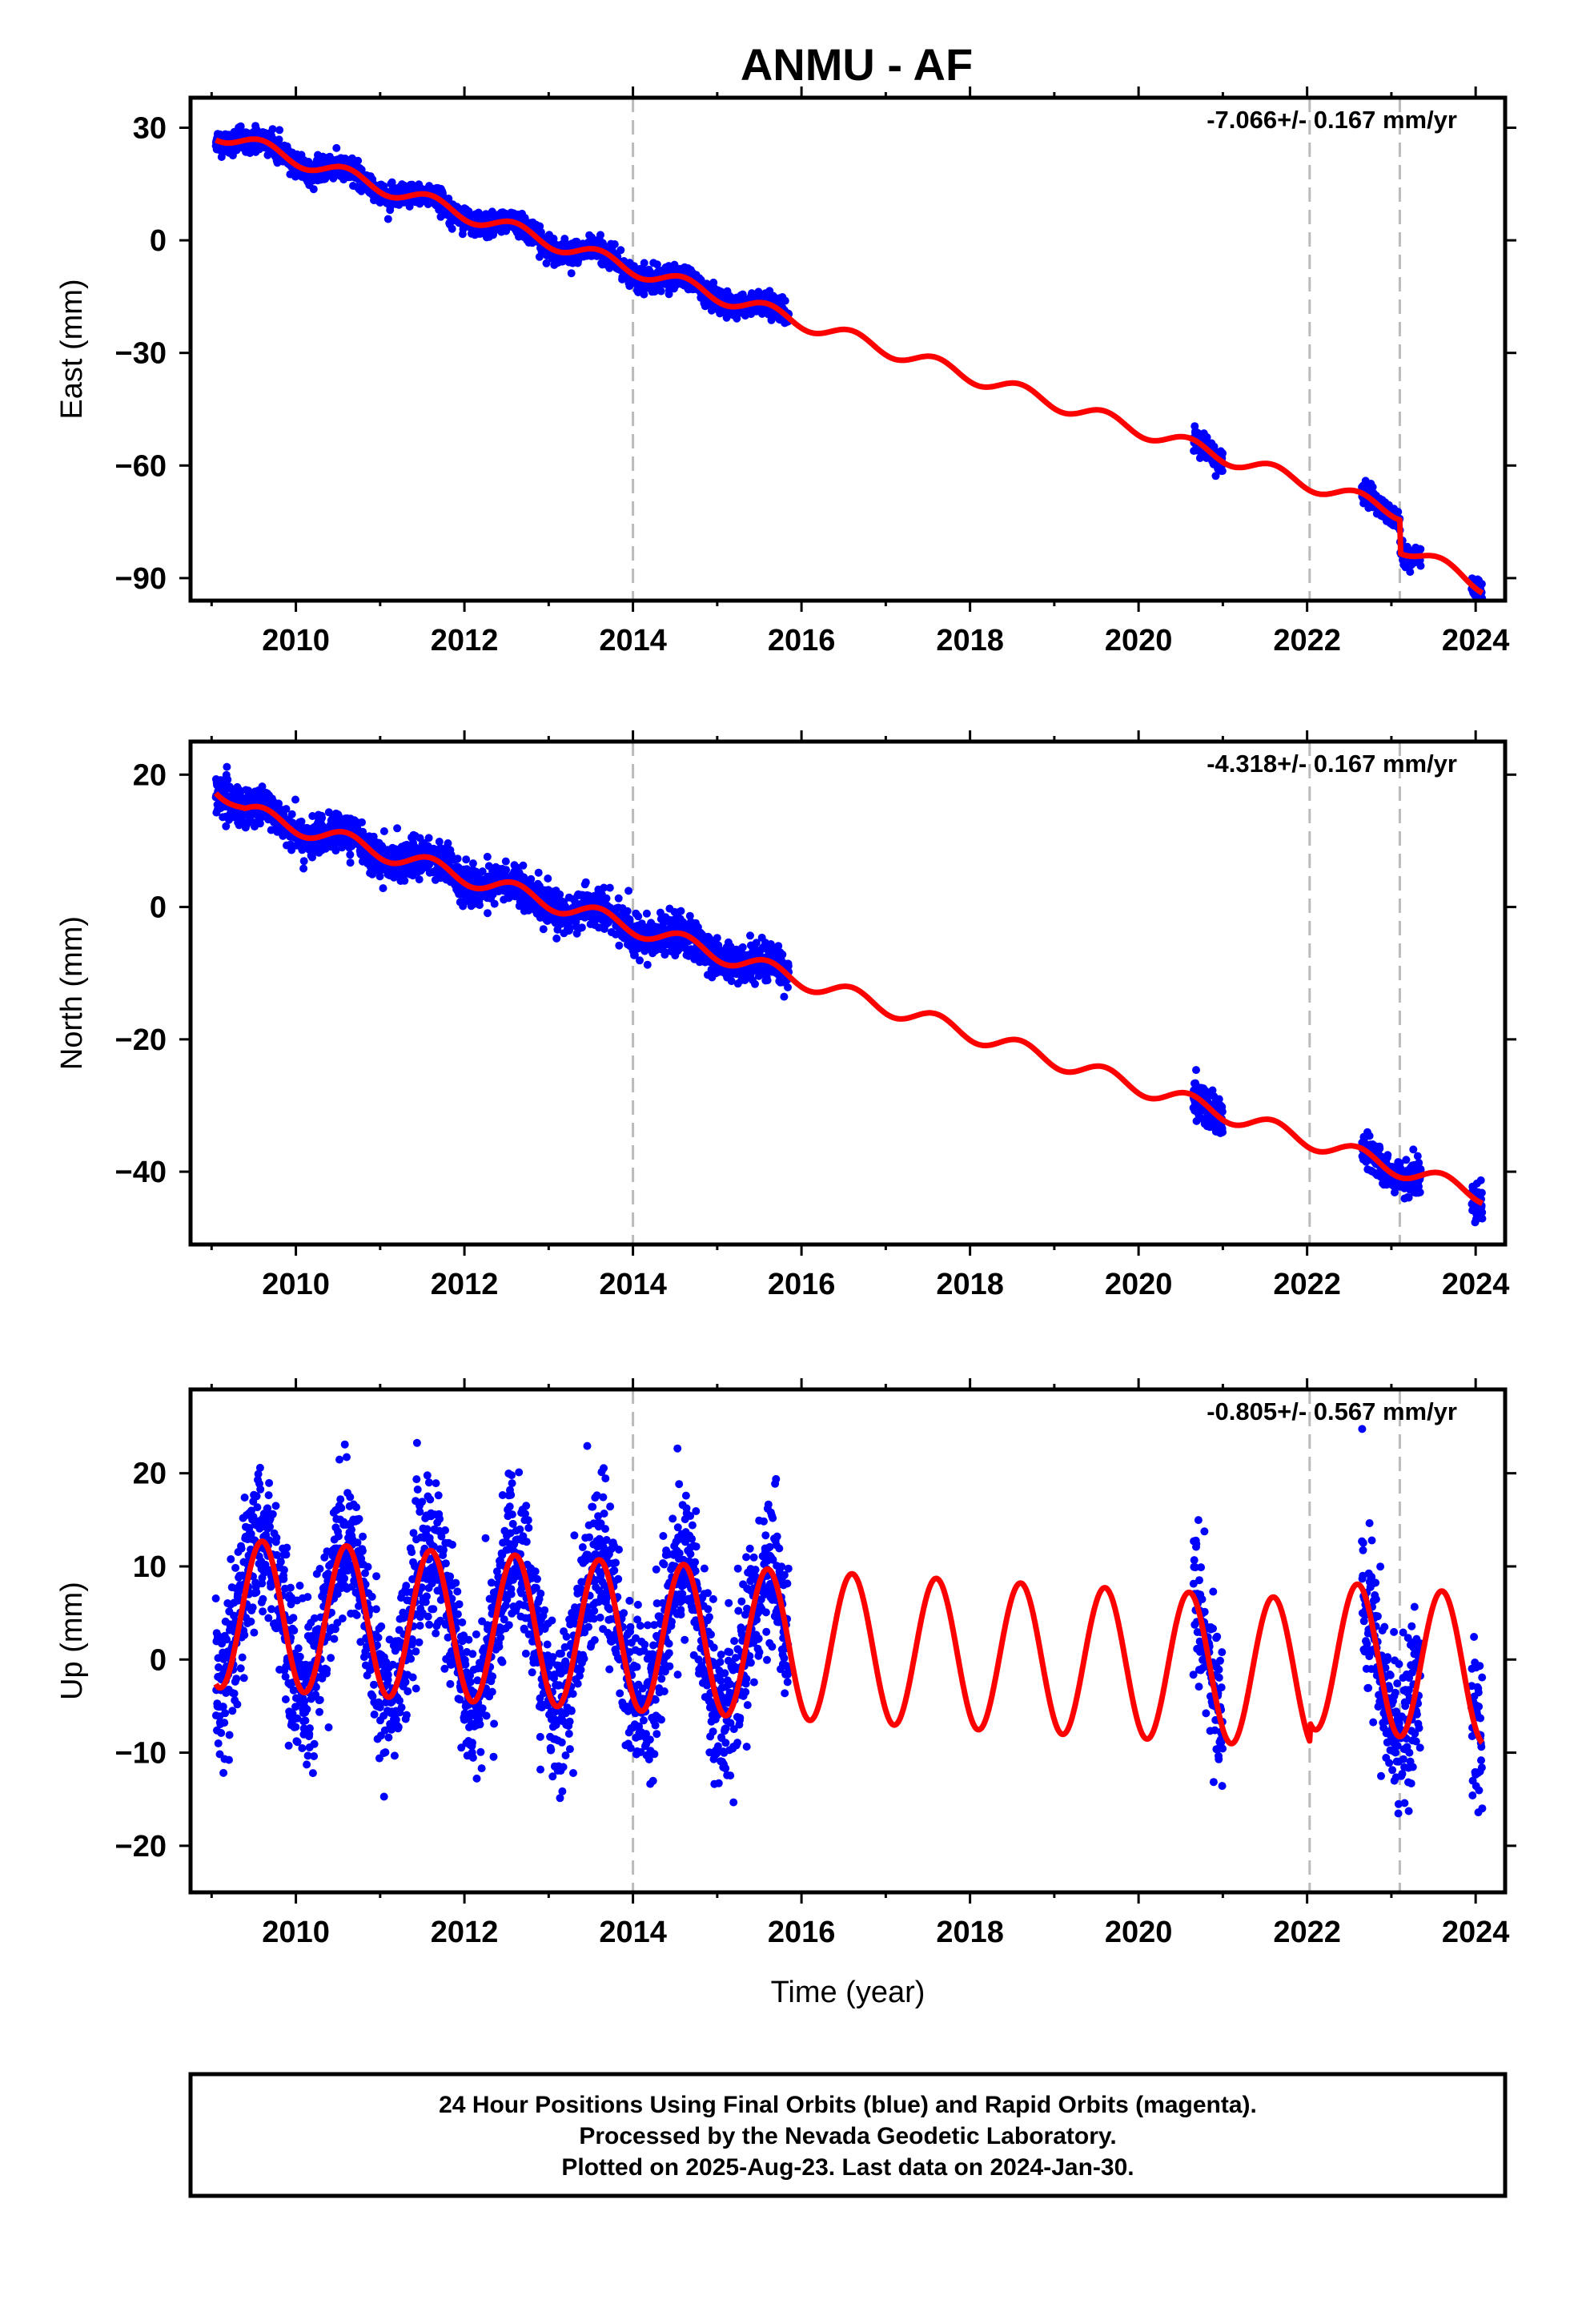 Image resolution: width=1582 pixels, height=2324 pixels. What do you see at coordinates (802, 640) in the screenshot?
I see `east-x-tick-label: 2016` at bounding box center [802, 640].